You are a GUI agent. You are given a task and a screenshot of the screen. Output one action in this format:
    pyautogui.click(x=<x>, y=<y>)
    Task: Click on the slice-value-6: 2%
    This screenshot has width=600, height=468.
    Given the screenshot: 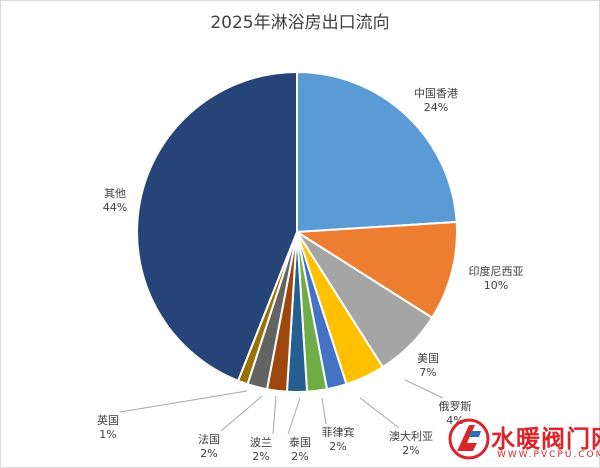 What is the action you would take?
    pyautogui.click(x=299, y=456)
    